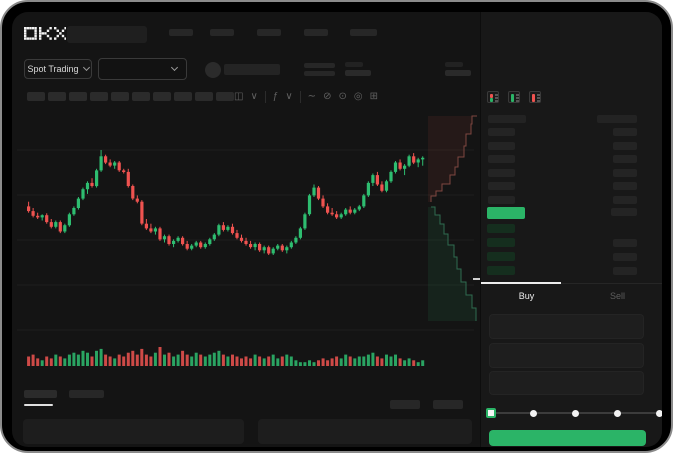 Image resolution: width=673 pixels, height=453 pixels. I want to click on panel-divider, so click(571, 283).